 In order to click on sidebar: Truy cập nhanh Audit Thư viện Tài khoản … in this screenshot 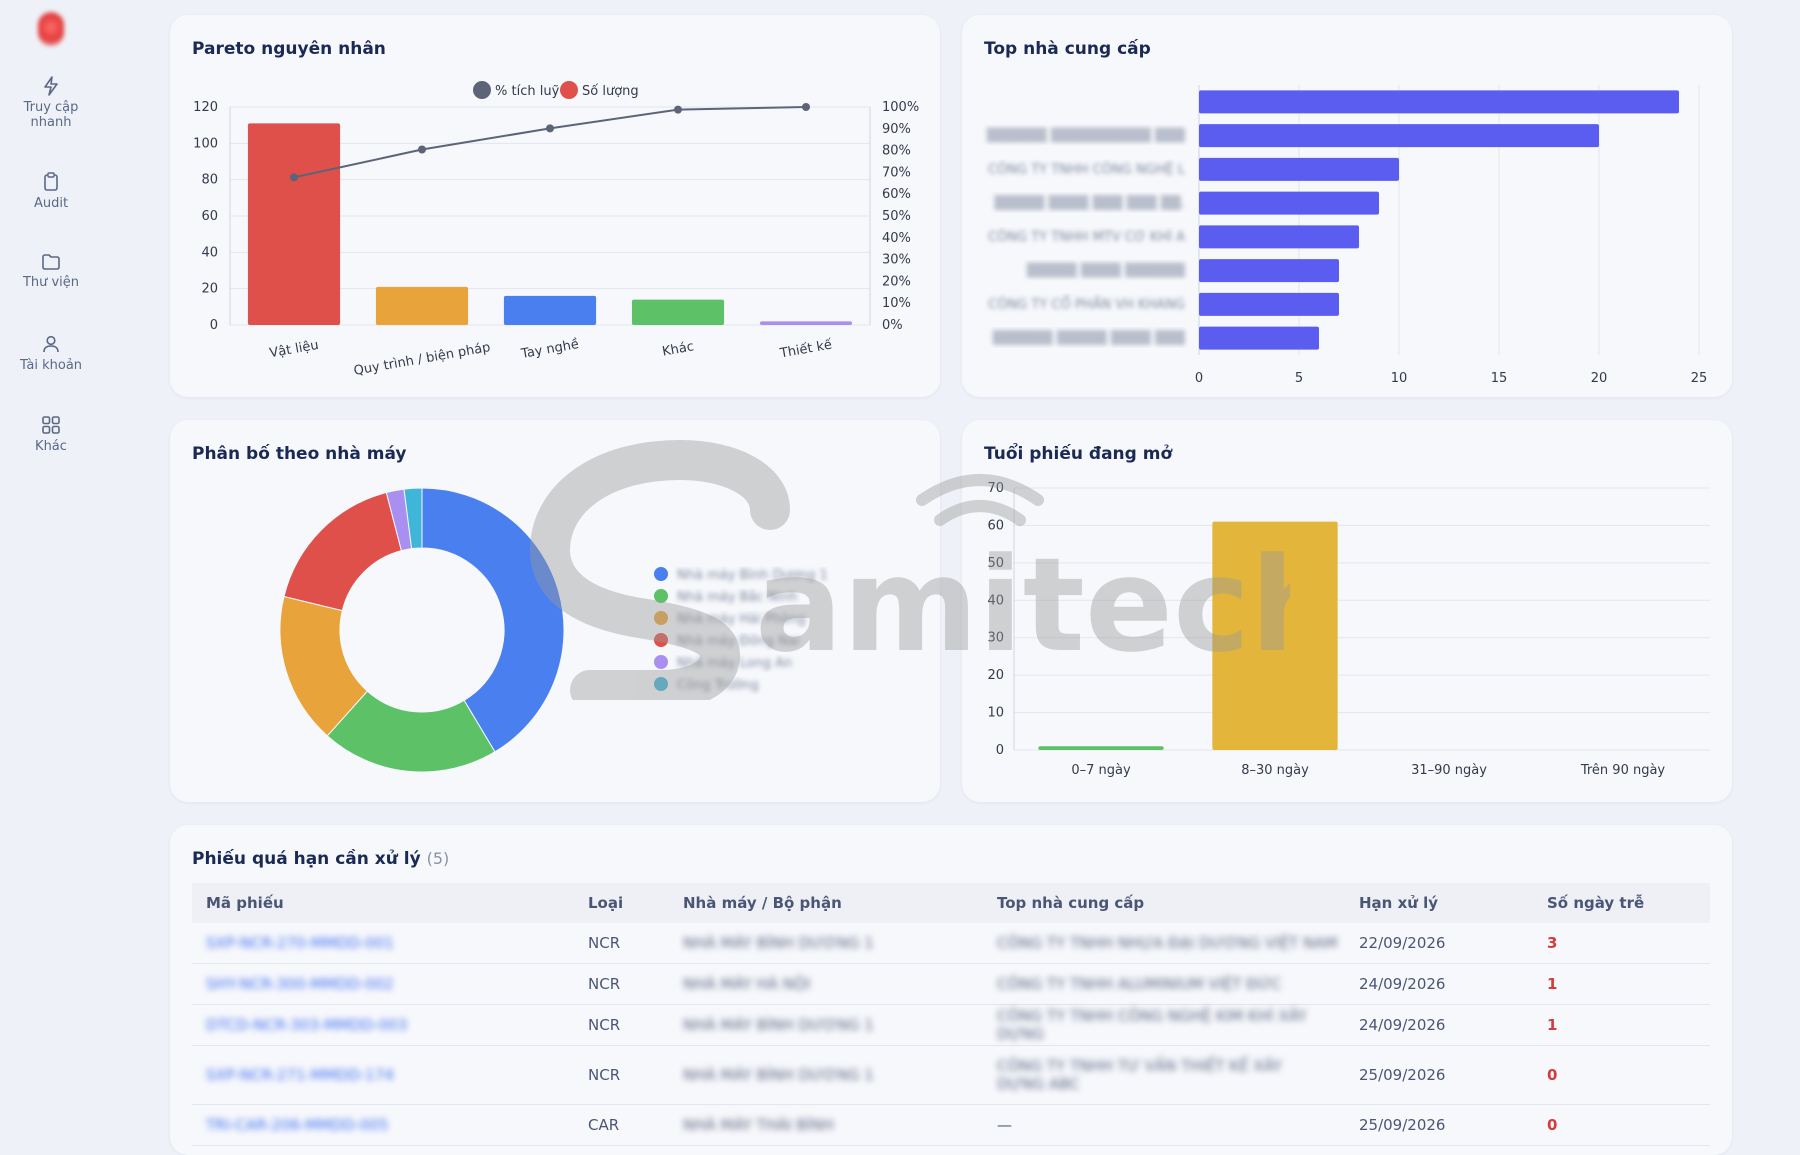, I will do `click(51, 565)`.